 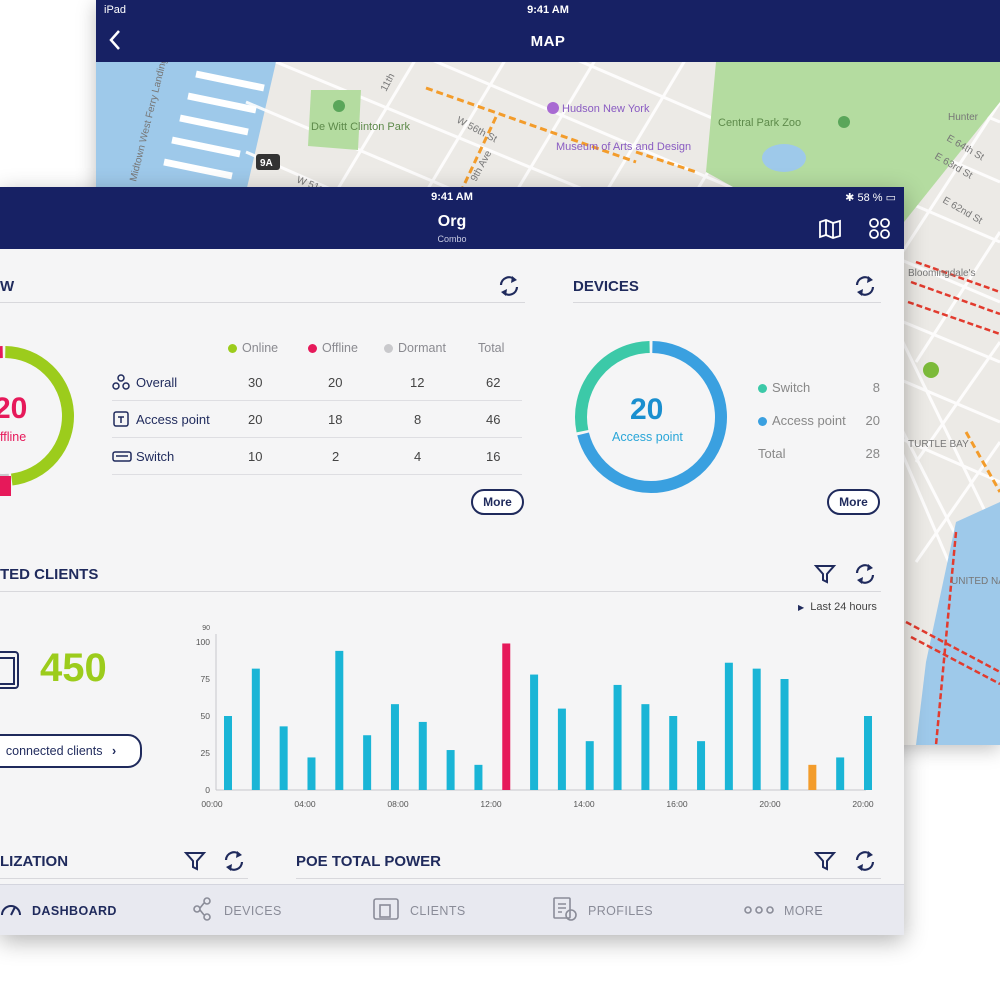 I want to click on col-dormant-label: Dormant, so click(x=422, y=348).